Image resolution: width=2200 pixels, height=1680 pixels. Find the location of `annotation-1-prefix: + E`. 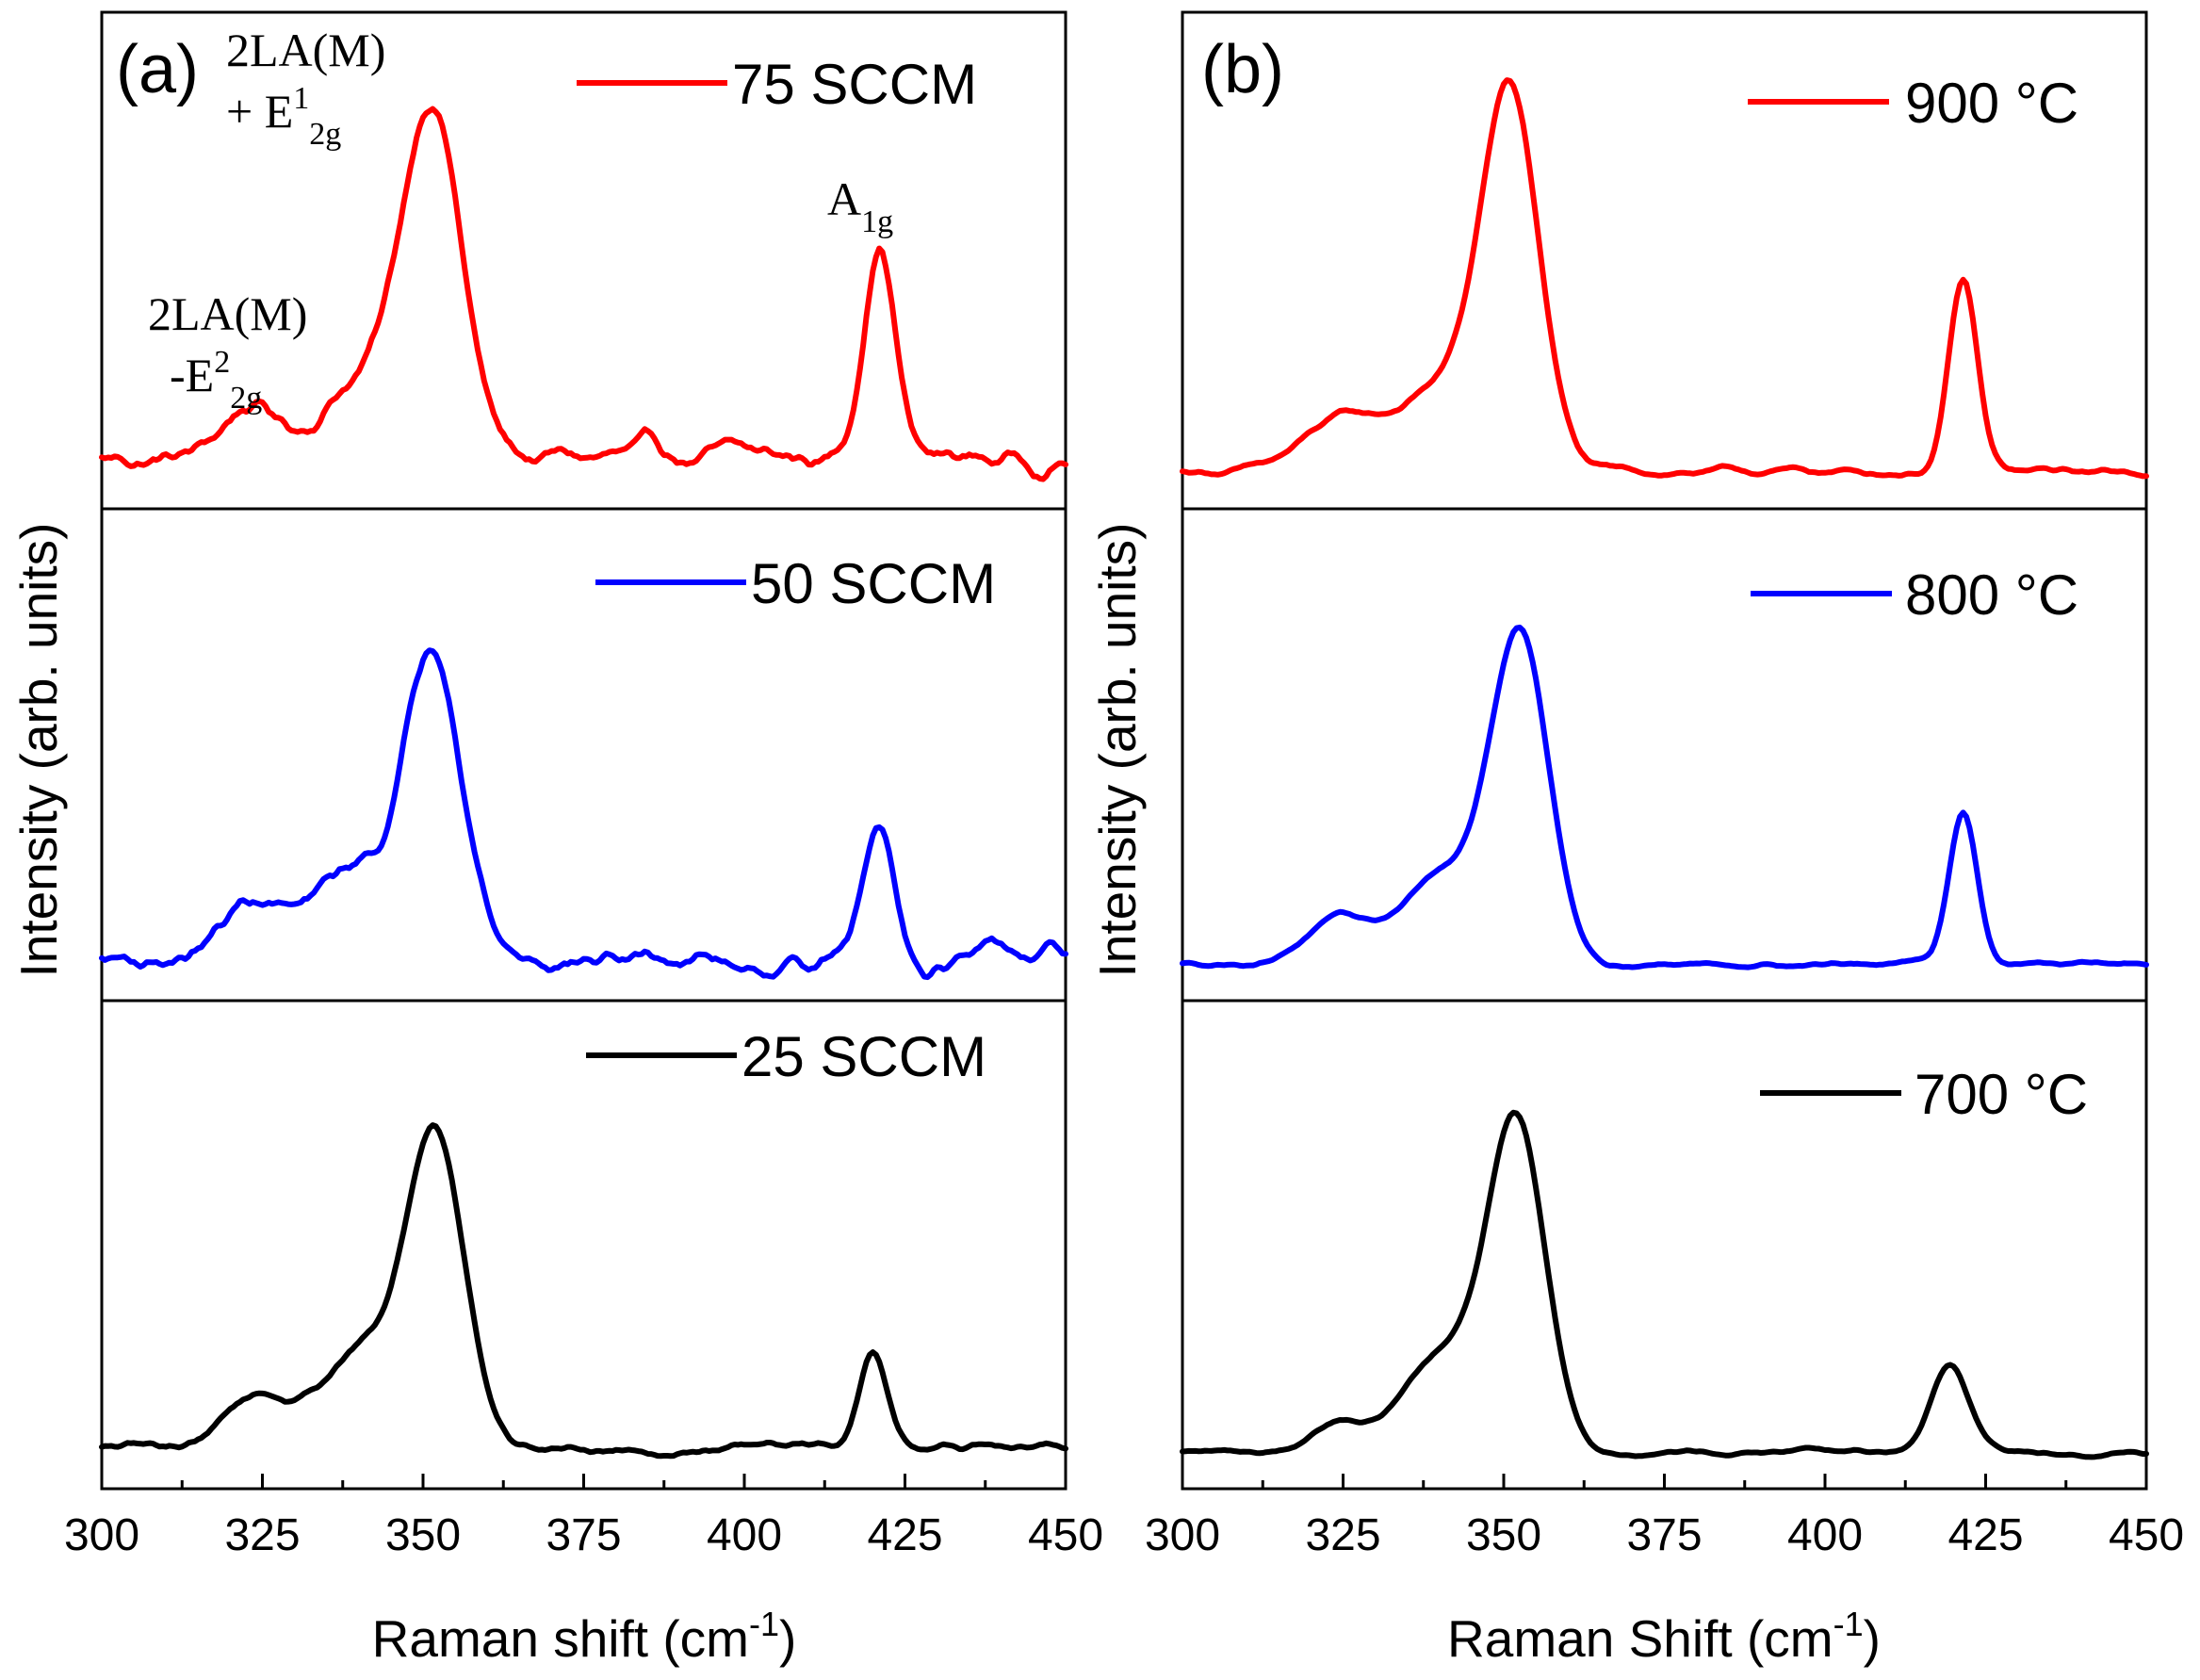

annotation-1-prefix: + E is located at coordinates (259, 111).